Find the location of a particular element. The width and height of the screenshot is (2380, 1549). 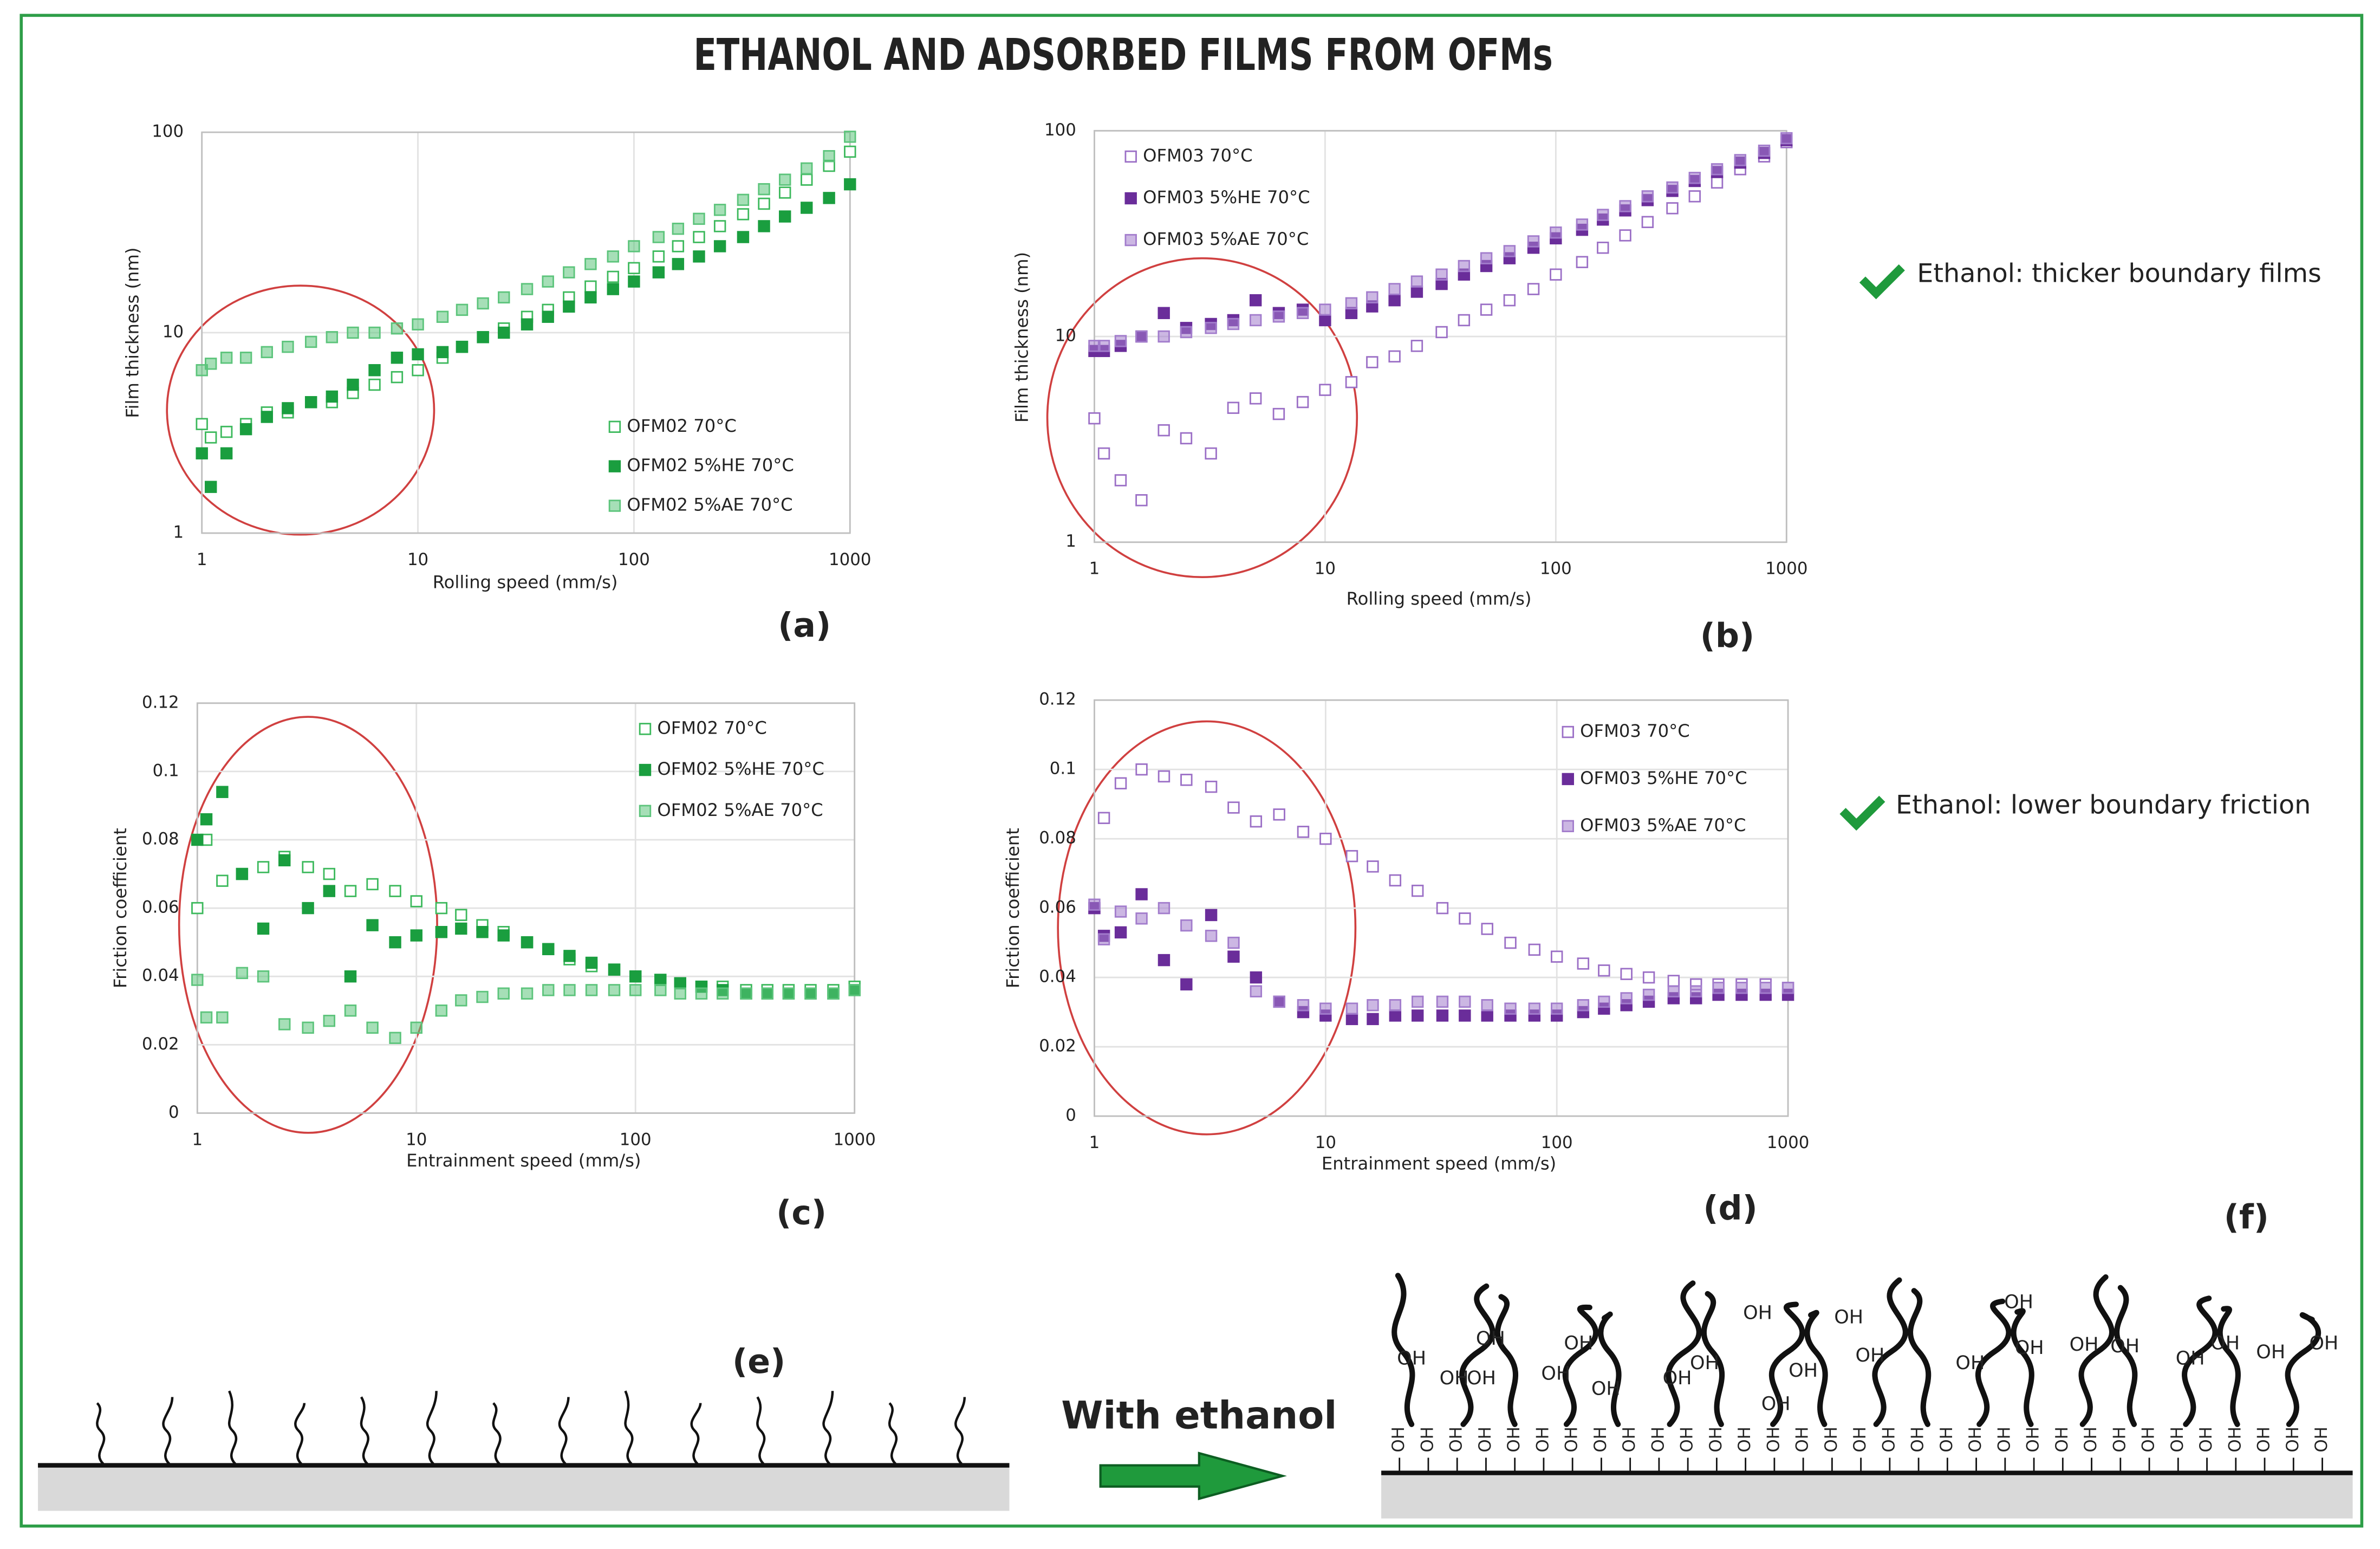

legend-label: OFM03 70°C is located at coordinates (1635, 731).